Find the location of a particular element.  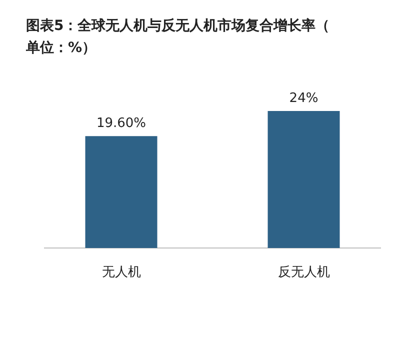

x-tick-label: 无人机 is located at coordinates (121, 272).